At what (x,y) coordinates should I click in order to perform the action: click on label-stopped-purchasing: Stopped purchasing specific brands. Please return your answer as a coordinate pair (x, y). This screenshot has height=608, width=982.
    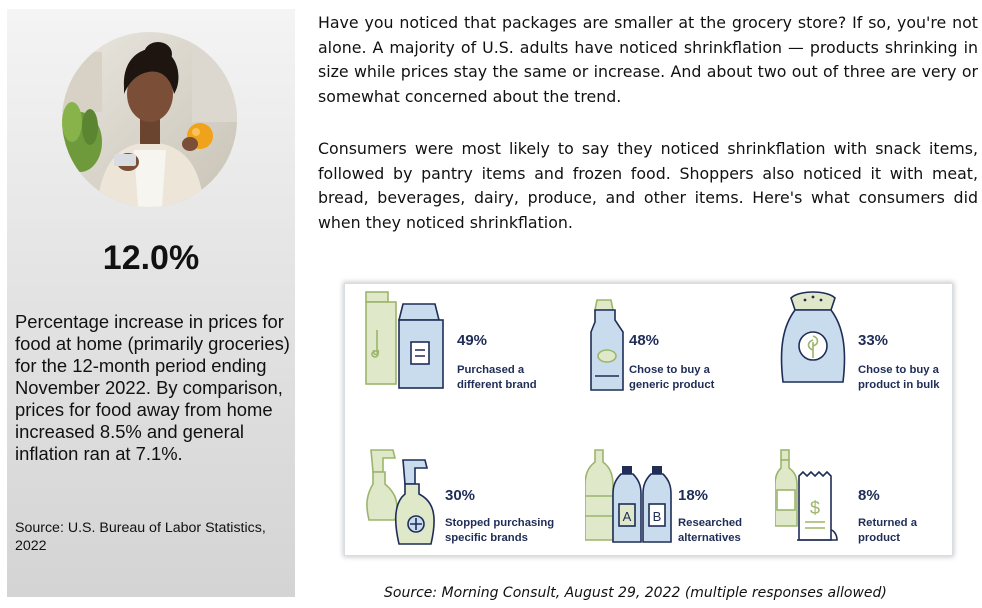
    Looking at the image, I should click on (500, 530).